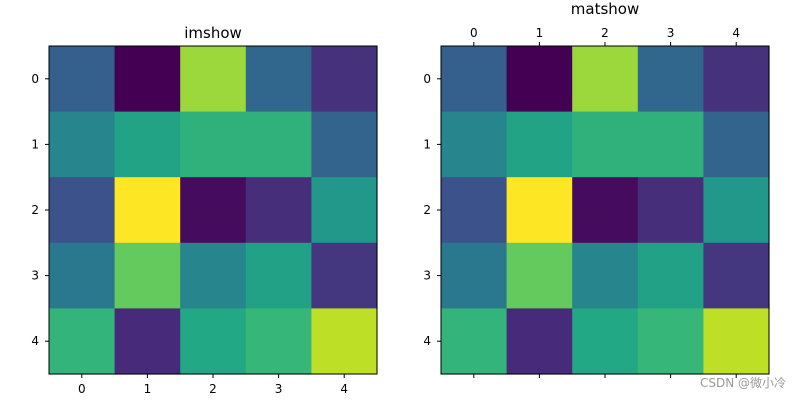 This screenshot has width=800, height=400. I want to click on chart0-cell-r2-c1, so click(147, 210).